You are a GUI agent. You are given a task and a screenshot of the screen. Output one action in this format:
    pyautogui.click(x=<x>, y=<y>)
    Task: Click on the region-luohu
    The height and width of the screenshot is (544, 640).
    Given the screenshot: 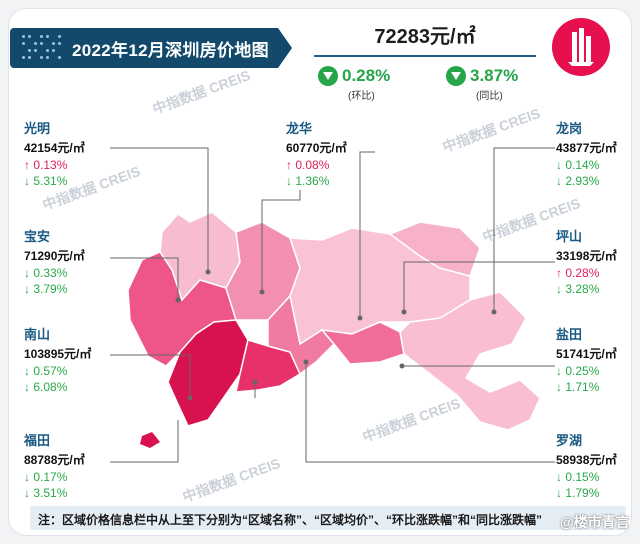 What is the action you would take?
    pyautogui.click(x=301, y=335)
    